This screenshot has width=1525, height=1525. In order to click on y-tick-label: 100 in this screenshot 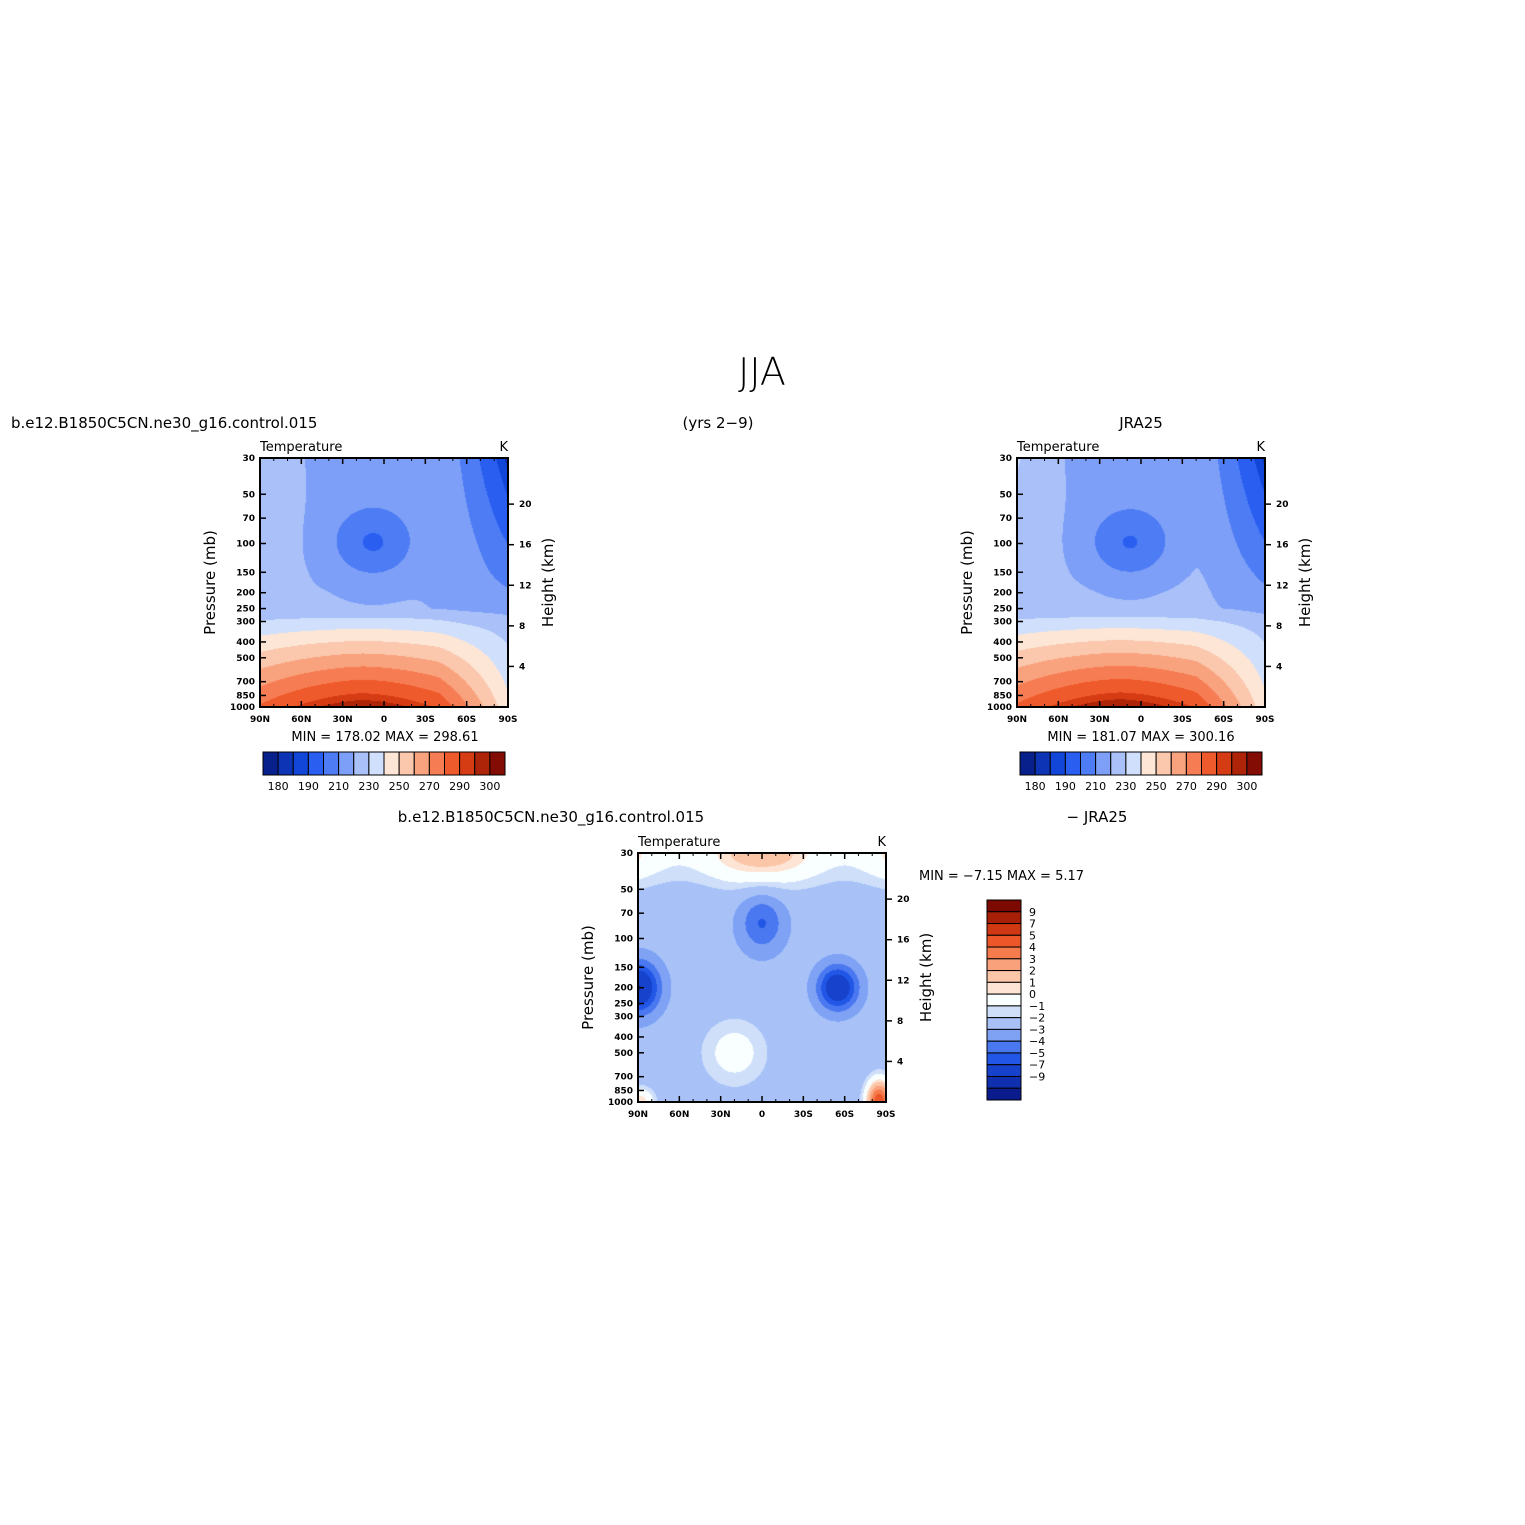, I will do `click(245, 544)`.